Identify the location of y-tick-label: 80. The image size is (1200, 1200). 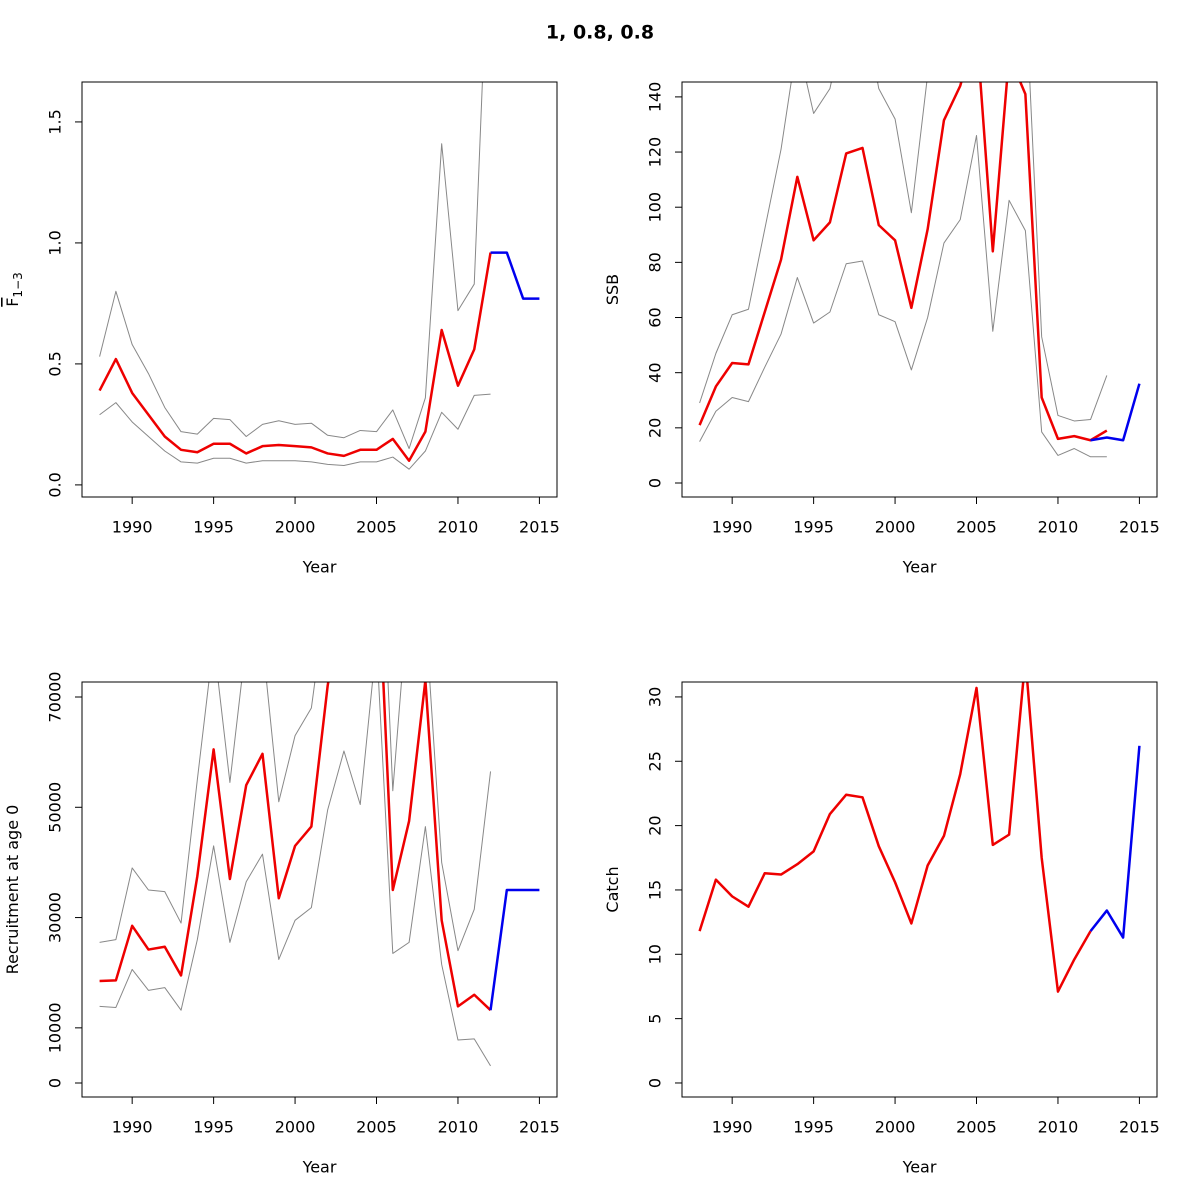
(655, 262).